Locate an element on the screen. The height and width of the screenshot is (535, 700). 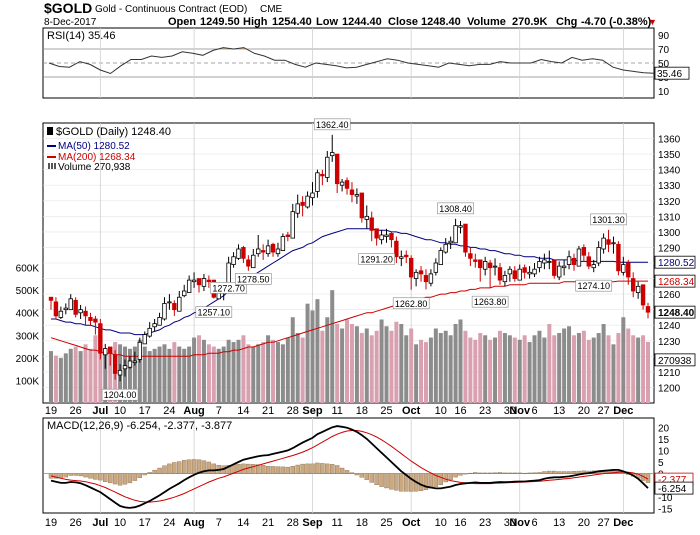
x-axis-label: 25 is located at coordinates (386, 523).